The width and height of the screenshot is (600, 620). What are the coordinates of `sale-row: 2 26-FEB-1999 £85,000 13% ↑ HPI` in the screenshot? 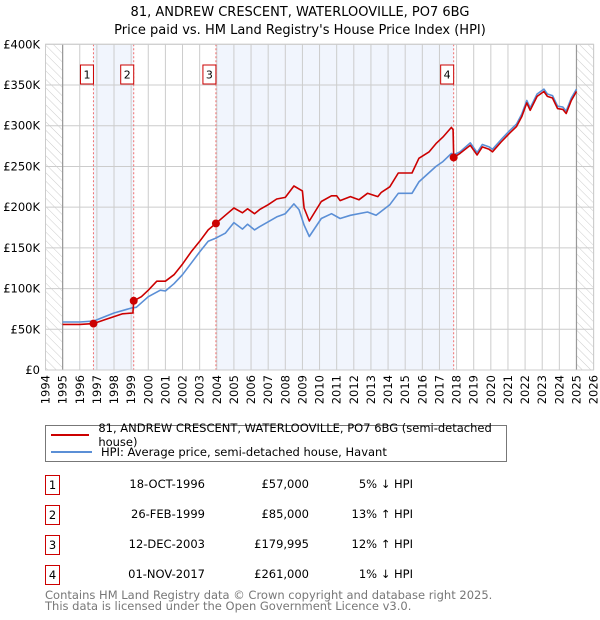 It's located at (322, 515).